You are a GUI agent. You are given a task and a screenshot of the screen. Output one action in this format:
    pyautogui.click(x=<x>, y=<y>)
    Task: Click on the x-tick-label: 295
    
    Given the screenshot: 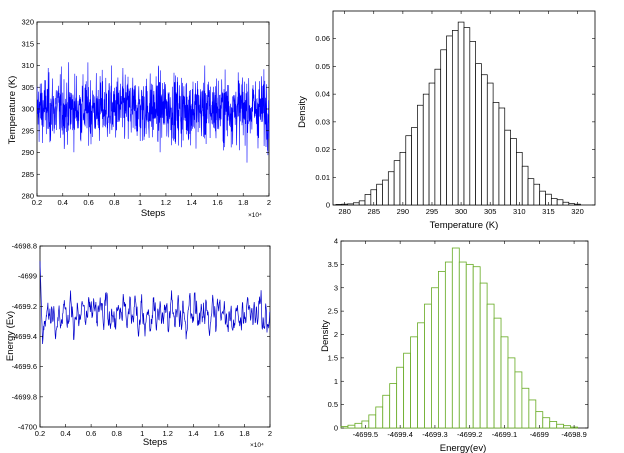 What is the action you would take?
    pyautogui.click(x=432, y=211)
    